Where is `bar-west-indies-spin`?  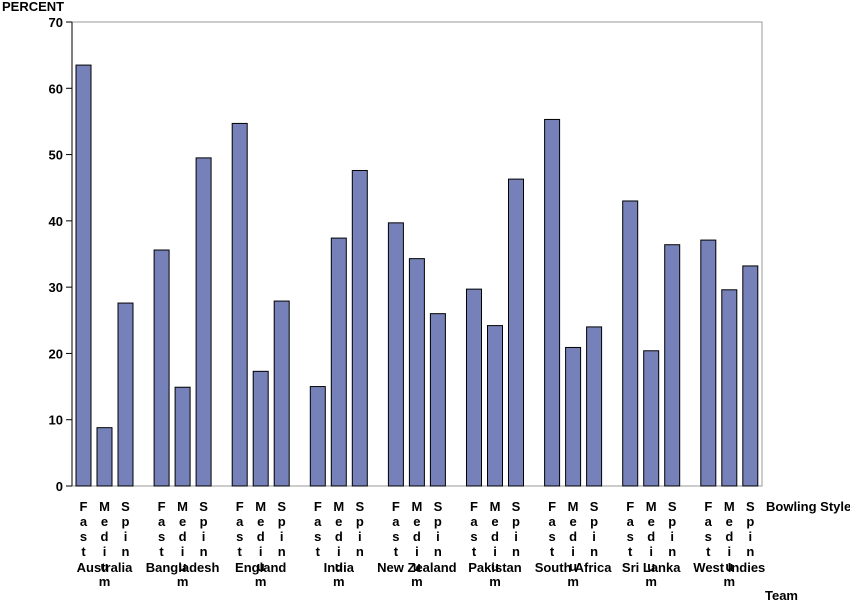 bar-west-indies-spin is located at coordinates (750, 376).